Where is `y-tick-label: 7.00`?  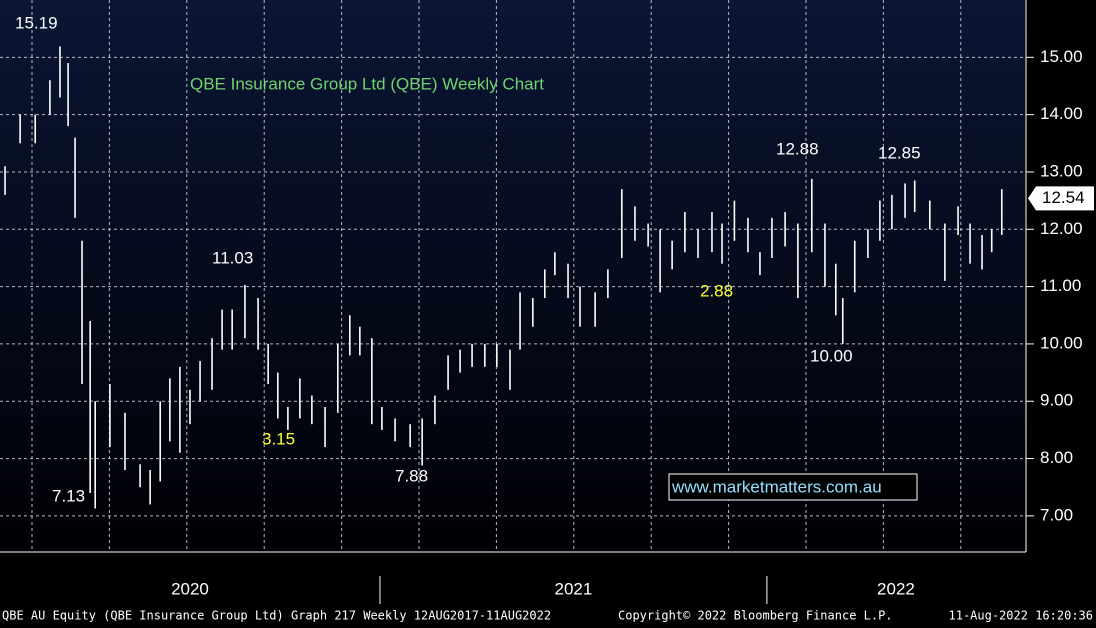
y-tick-label: 7.00 is located at coordinates (1056, 514).